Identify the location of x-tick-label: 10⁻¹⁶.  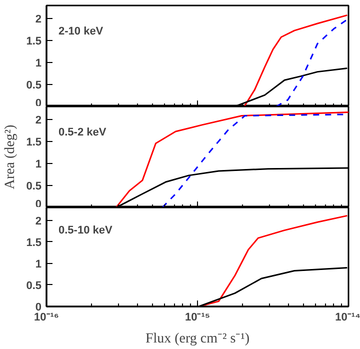
(46, 318).